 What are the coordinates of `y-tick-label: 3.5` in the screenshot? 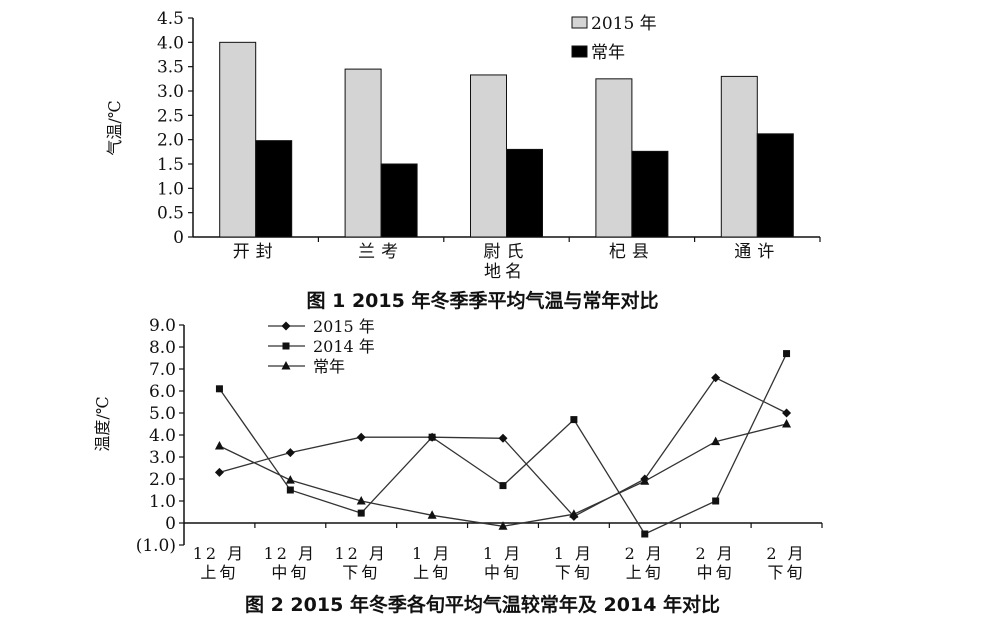 It's located at (170, 68).